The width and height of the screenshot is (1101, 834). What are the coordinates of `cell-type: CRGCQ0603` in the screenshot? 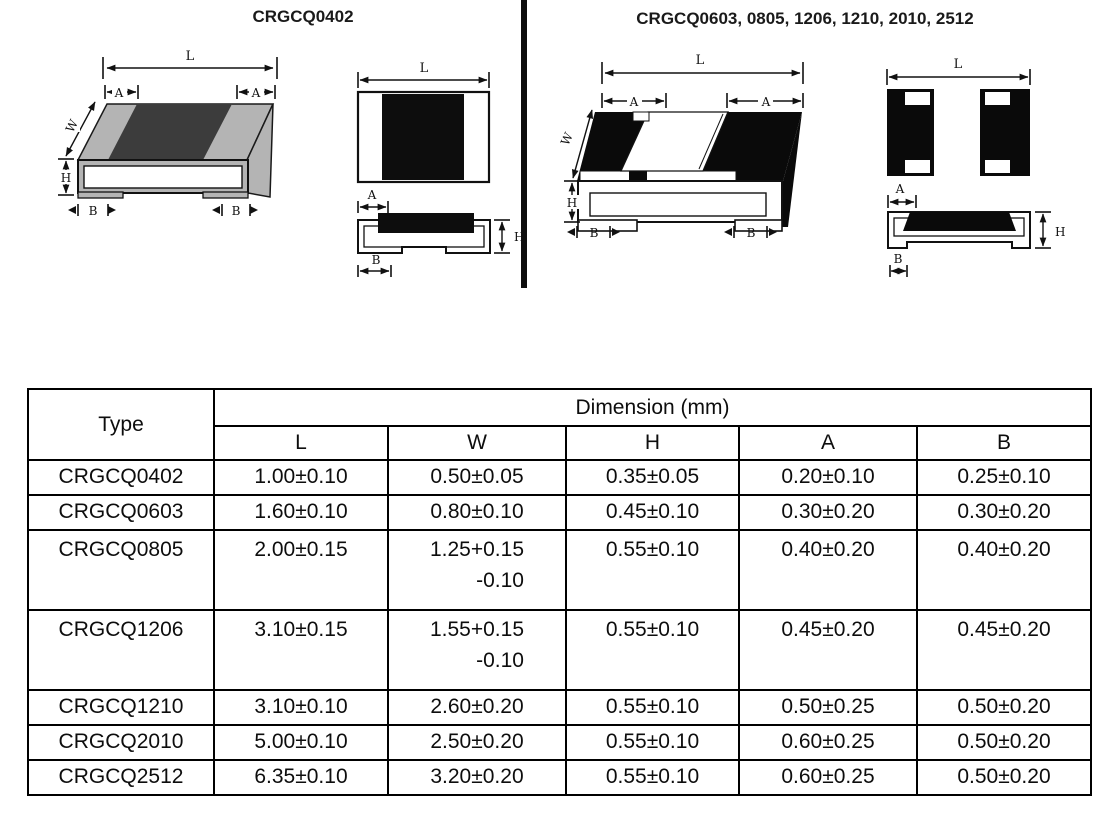 It's located at (121, 512).